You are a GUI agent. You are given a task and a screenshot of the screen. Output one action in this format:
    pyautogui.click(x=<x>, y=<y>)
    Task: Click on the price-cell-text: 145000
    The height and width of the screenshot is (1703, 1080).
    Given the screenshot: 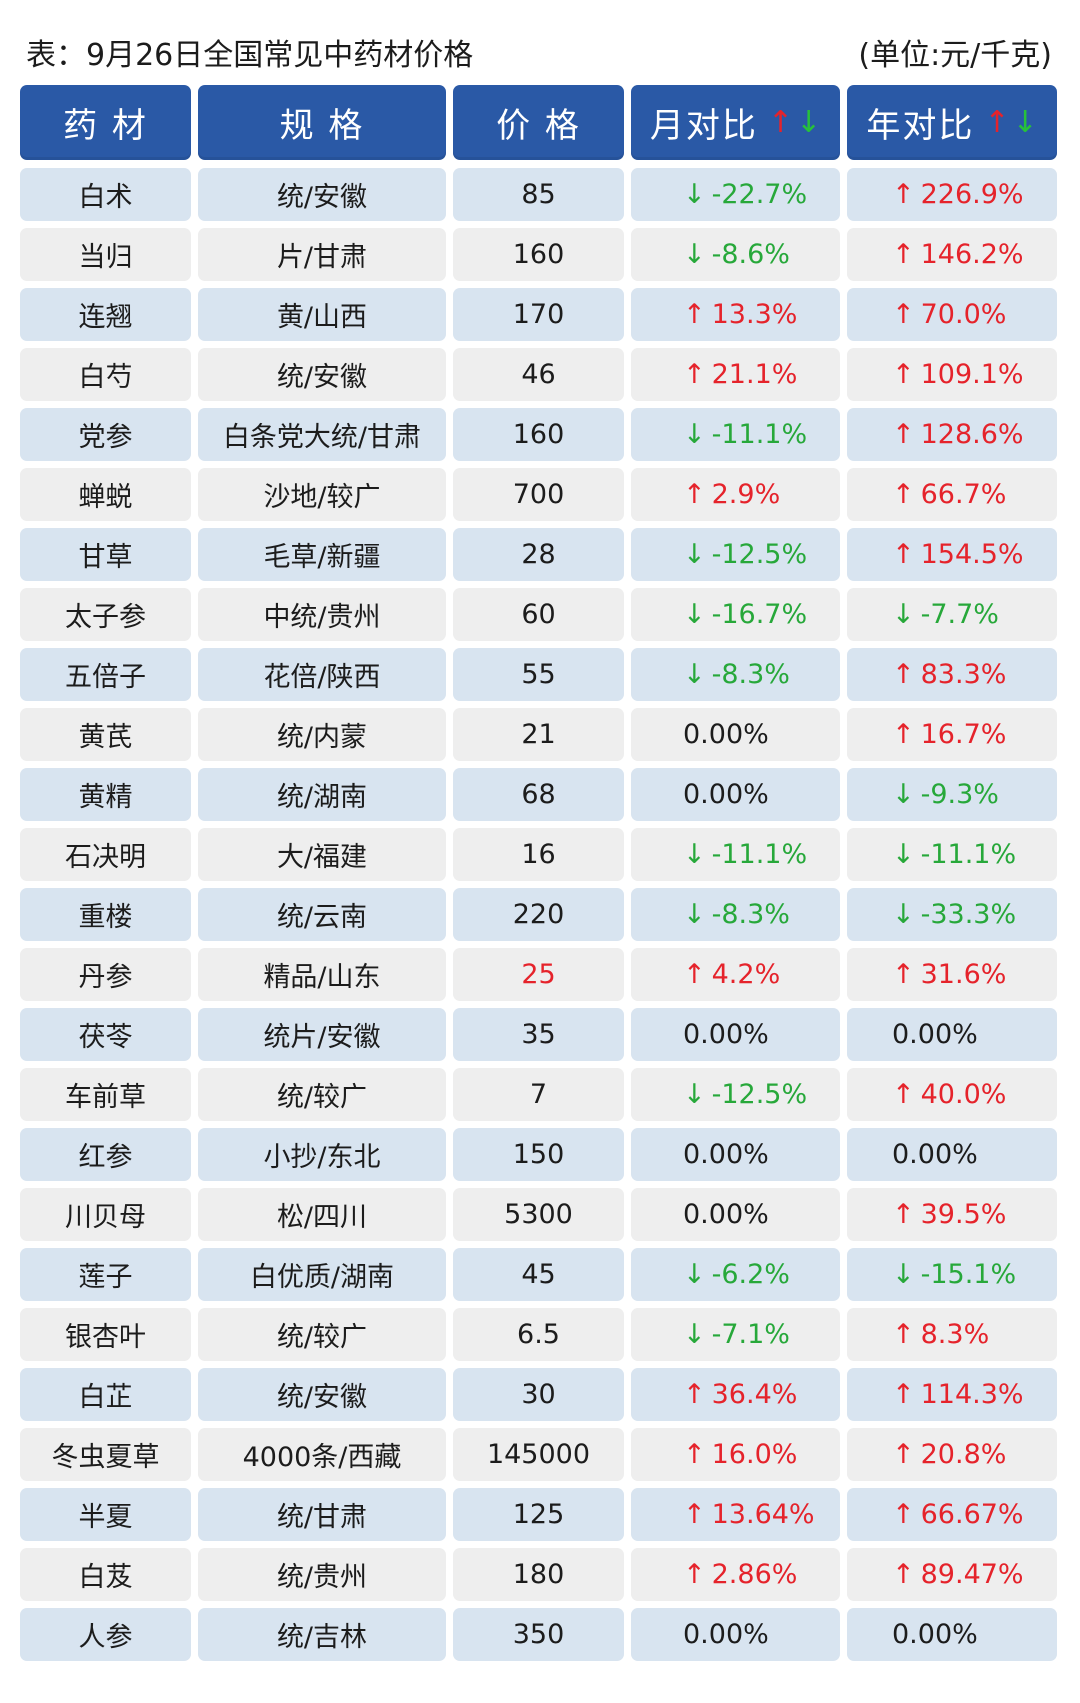 What is the action you would take?
    pyautogui.click(x=538, y=1454)
    